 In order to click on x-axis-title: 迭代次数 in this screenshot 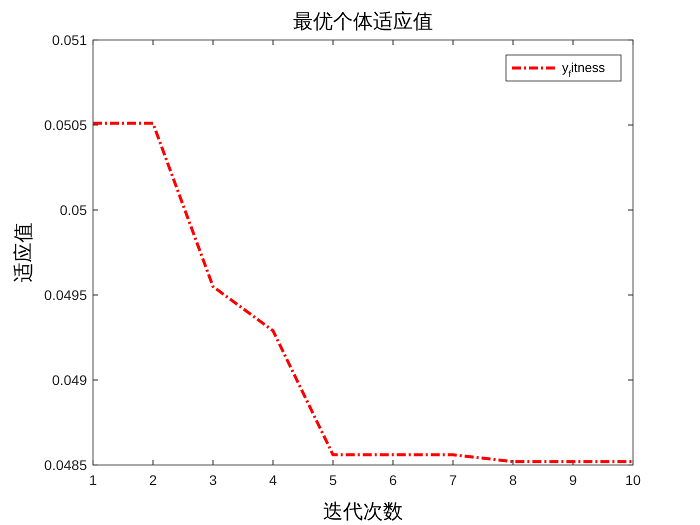, I will do `click(363, 512)`.